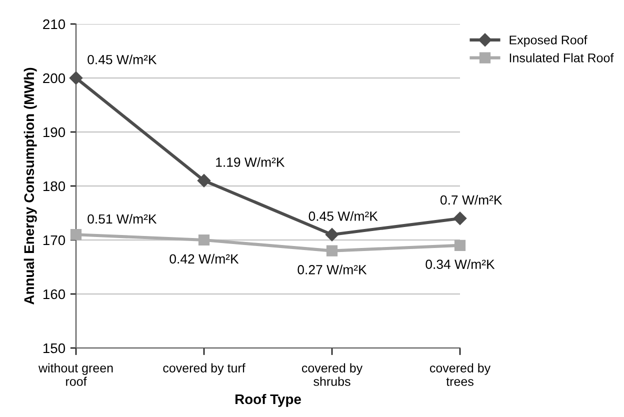 This screenshot has height=417, width=624. What do you see at coordinates (54, 240) in the screenshot?
I see `y-tick-label: 170` at bounding box center [54, 240].